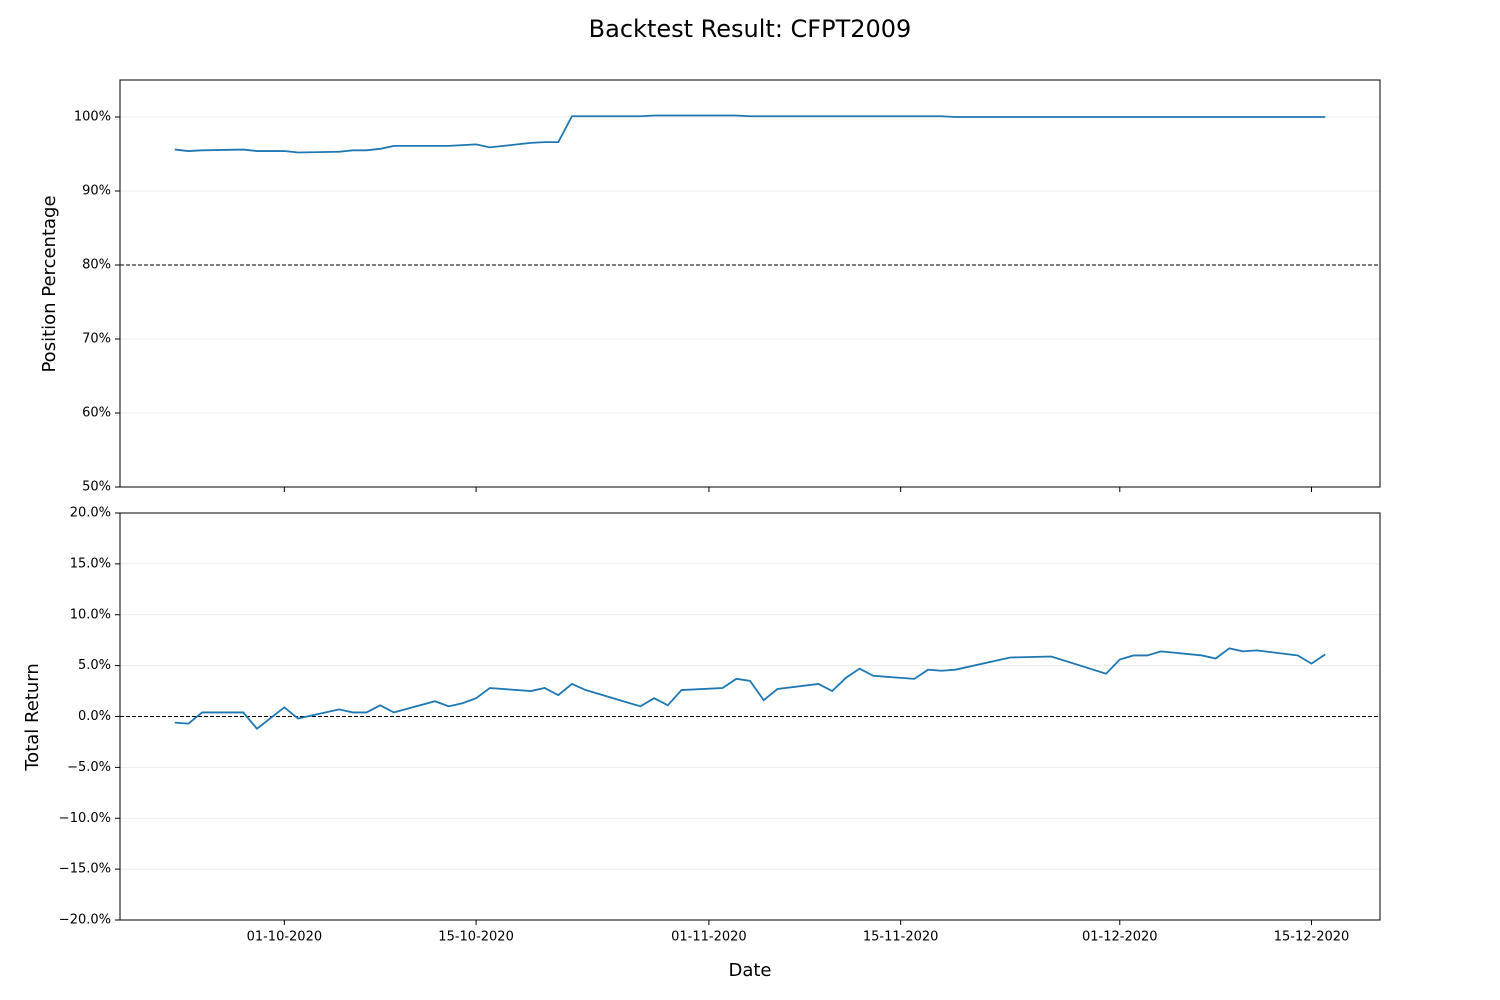  I want to click on y-axis-label: Total Return, so click(32, 717).